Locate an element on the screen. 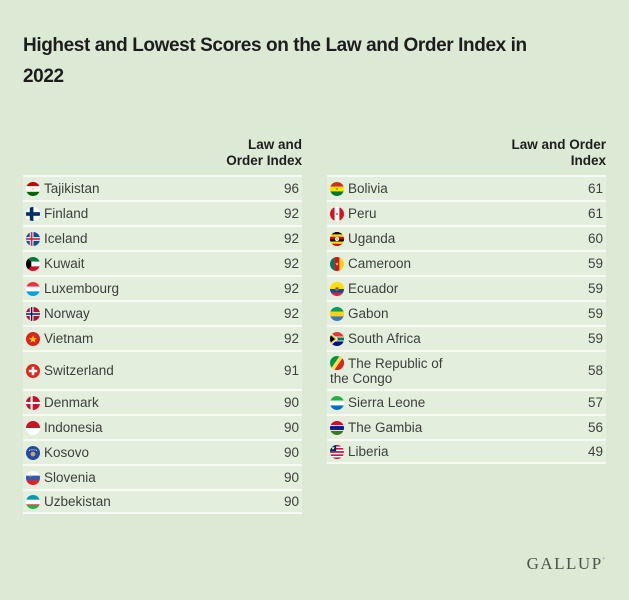 Image resolution: width=629 pixels, height=600 pixels. country-name: Peru is located at coordinates (362, 213).